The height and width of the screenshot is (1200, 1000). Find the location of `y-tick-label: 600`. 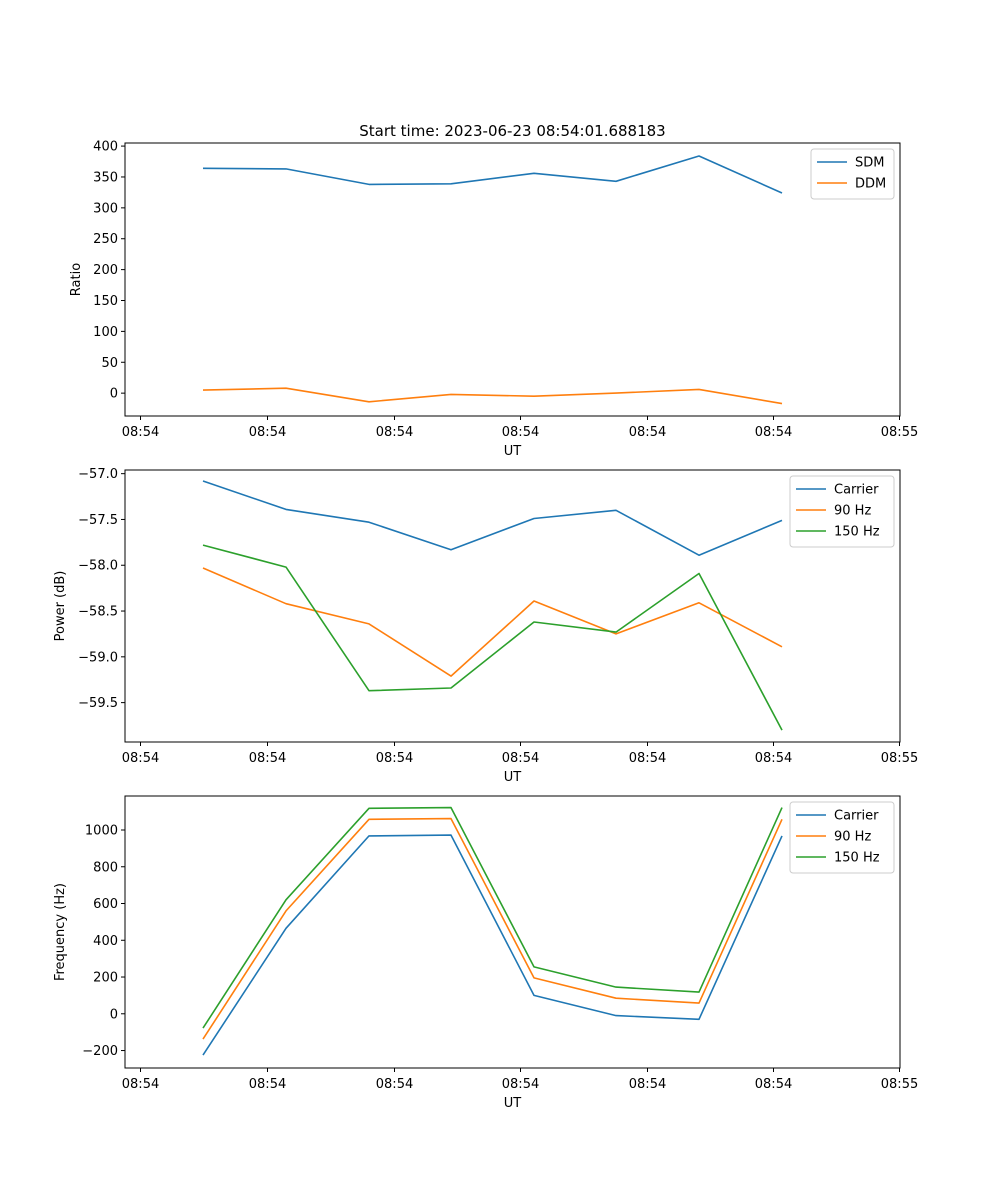

y-tick-label: 600 is located at coordinates (105, 904).